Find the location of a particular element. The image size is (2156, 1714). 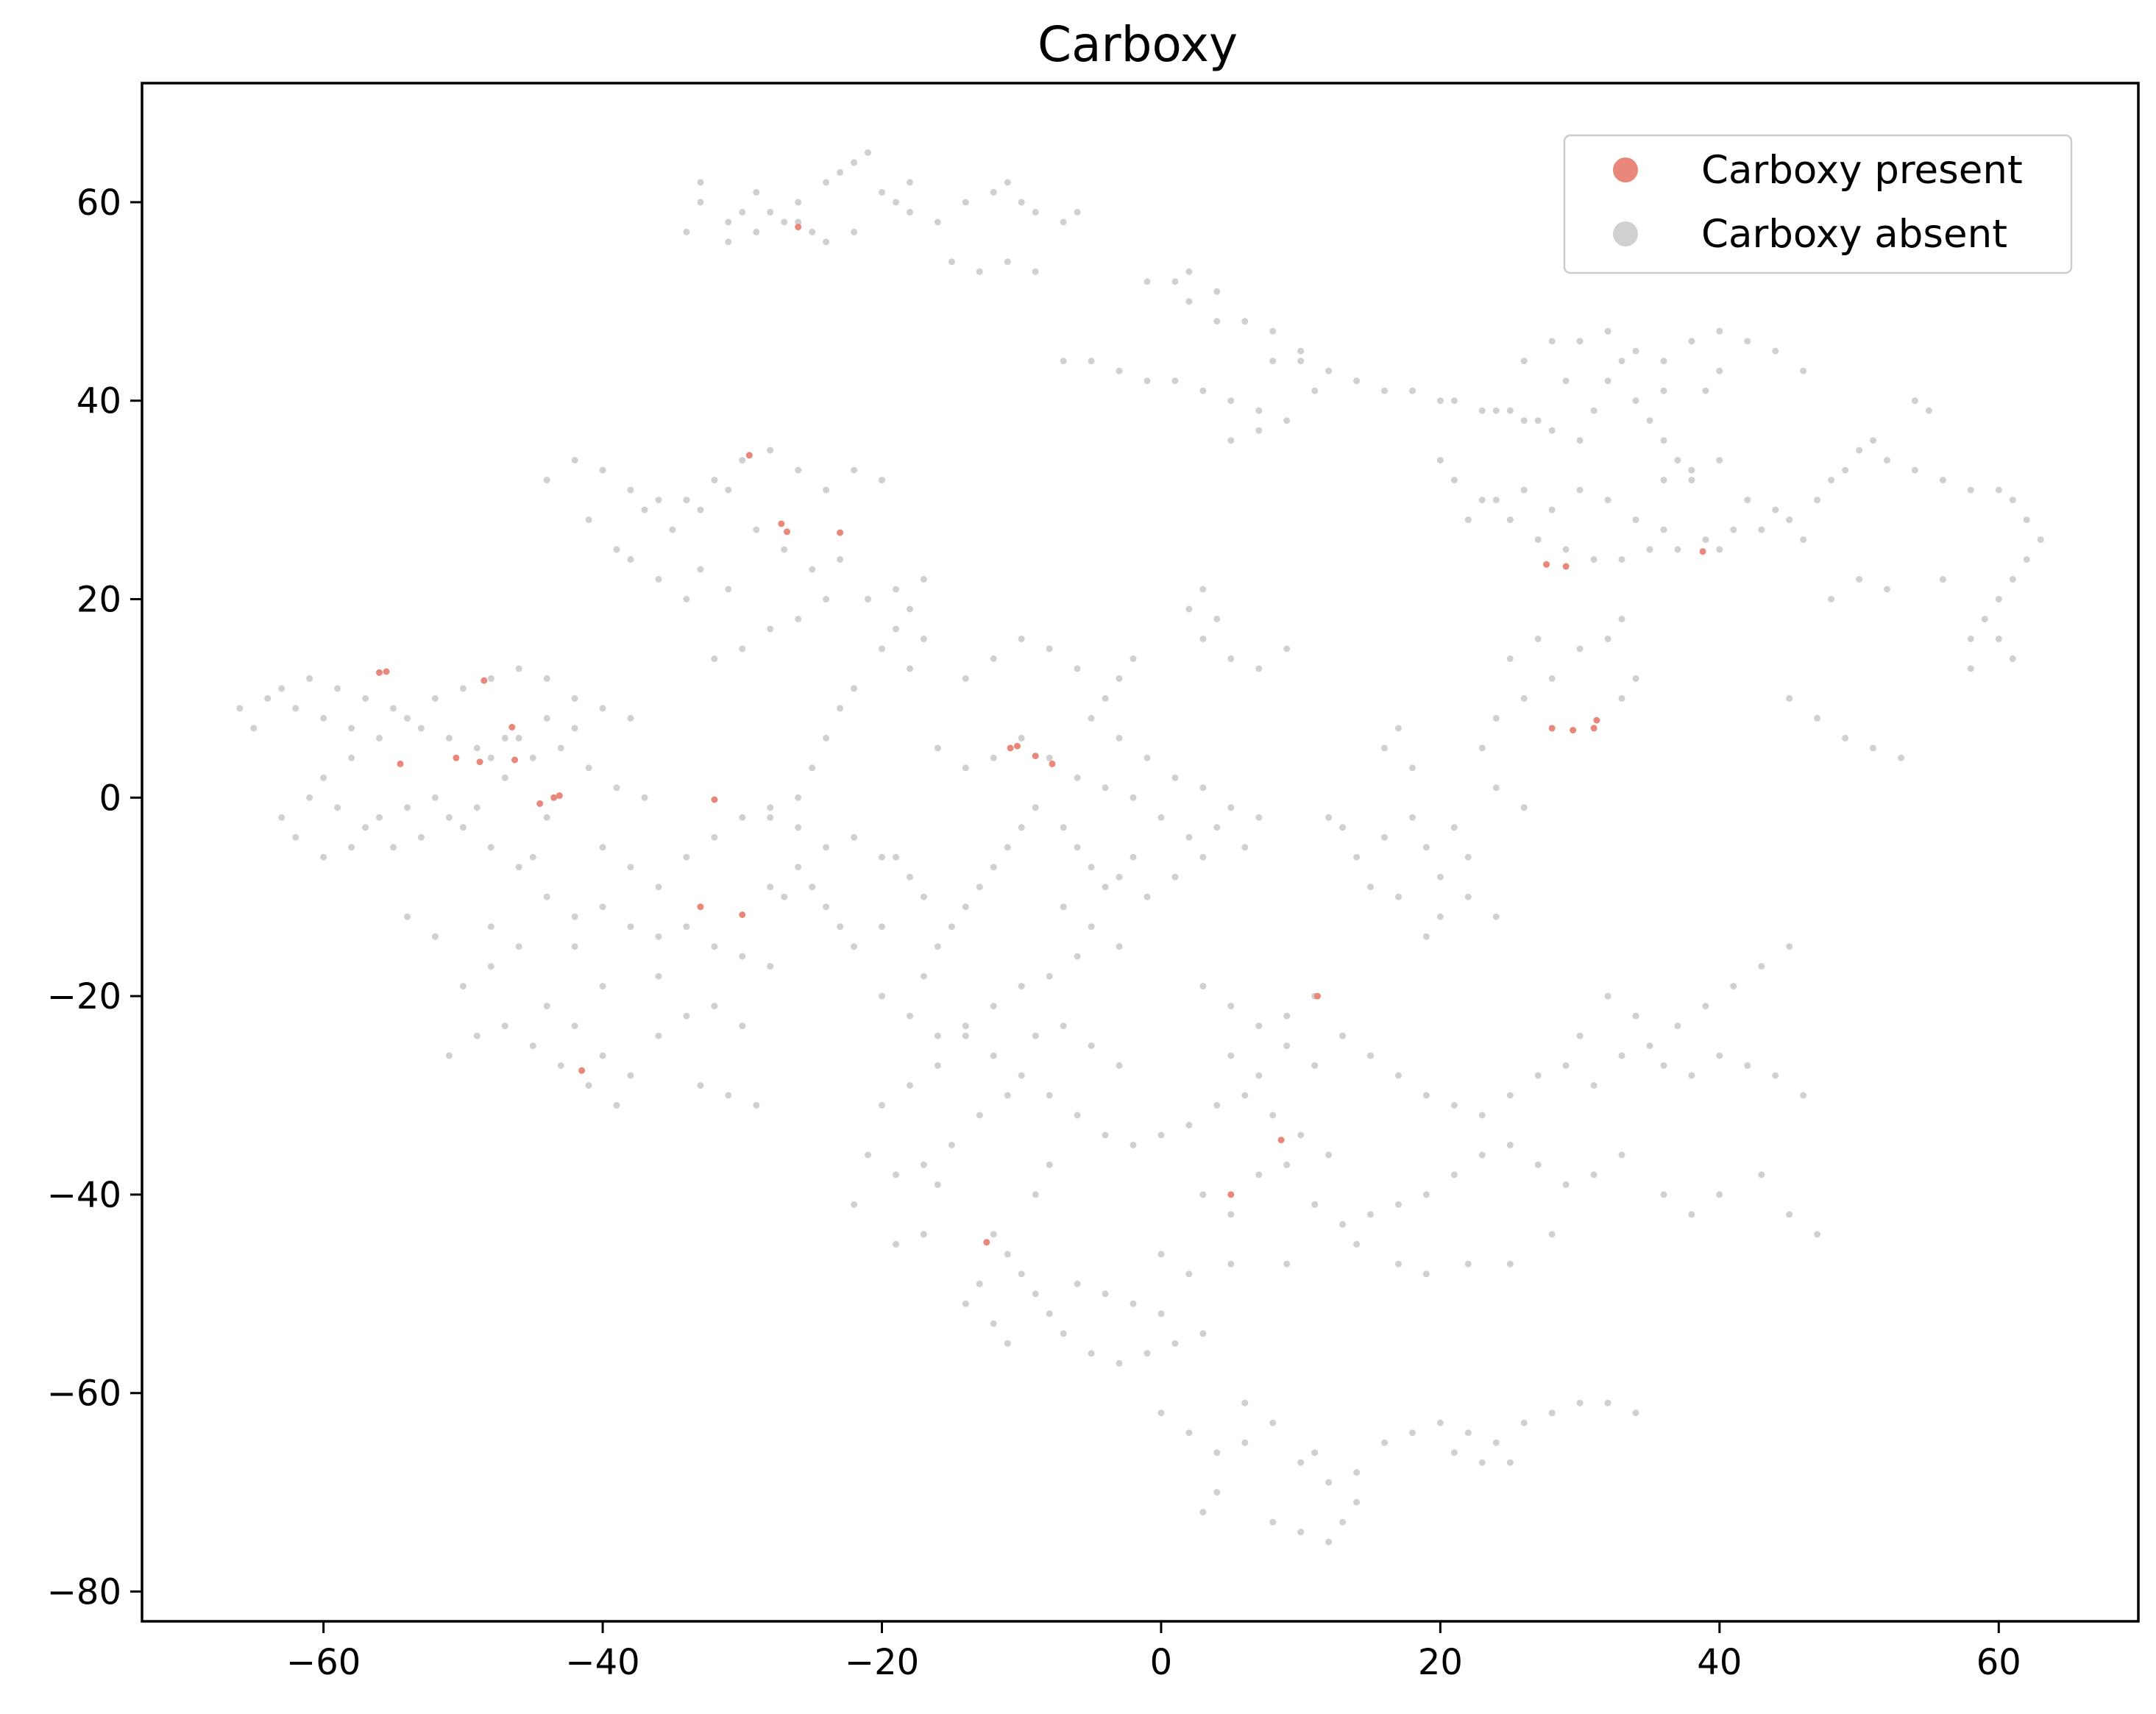

x-tick-label: 40 is located at coordinates (1719, 1662).